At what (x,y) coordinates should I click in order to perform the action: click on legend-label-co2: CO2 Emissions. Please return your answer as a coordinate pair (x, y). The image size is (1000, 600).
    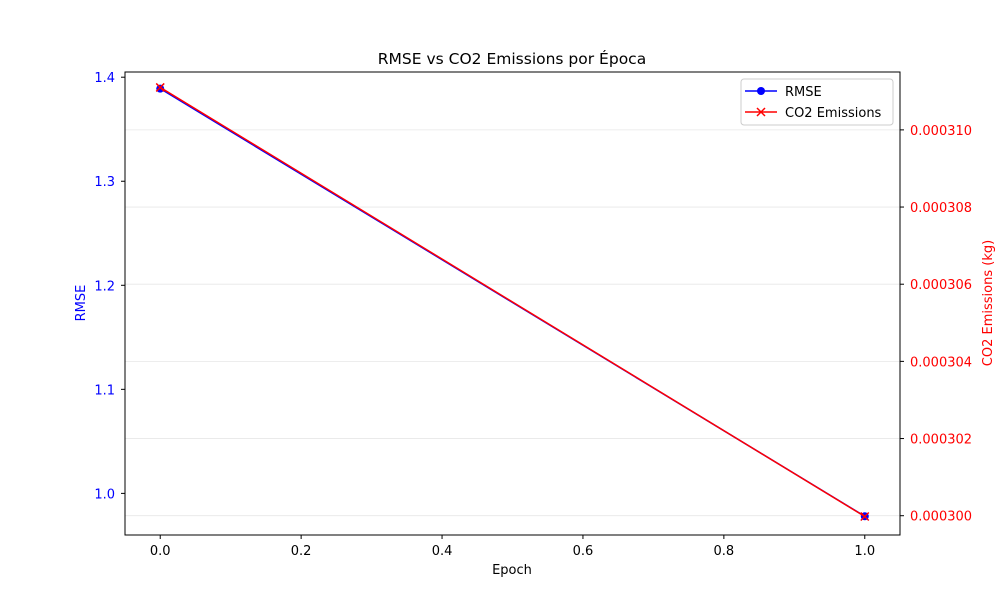
    Looking at the image, I should click on (833, 113).